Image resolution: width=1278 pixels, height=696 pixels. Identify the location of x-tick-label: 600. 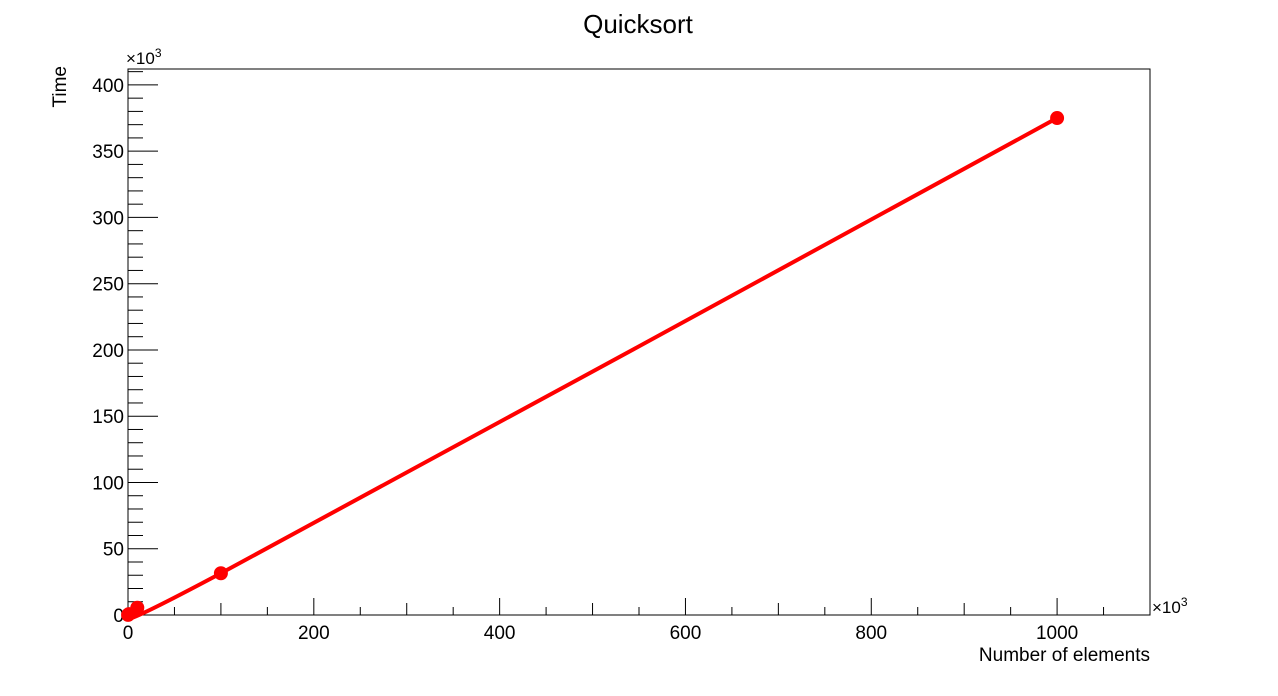
(686, 633).